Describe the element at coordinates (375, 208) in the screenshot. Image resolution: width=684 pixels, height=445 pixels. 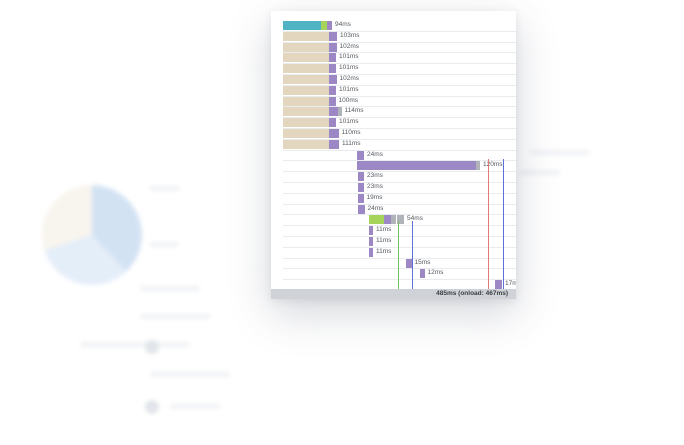
I see `duration-label: 24ms` at that location.